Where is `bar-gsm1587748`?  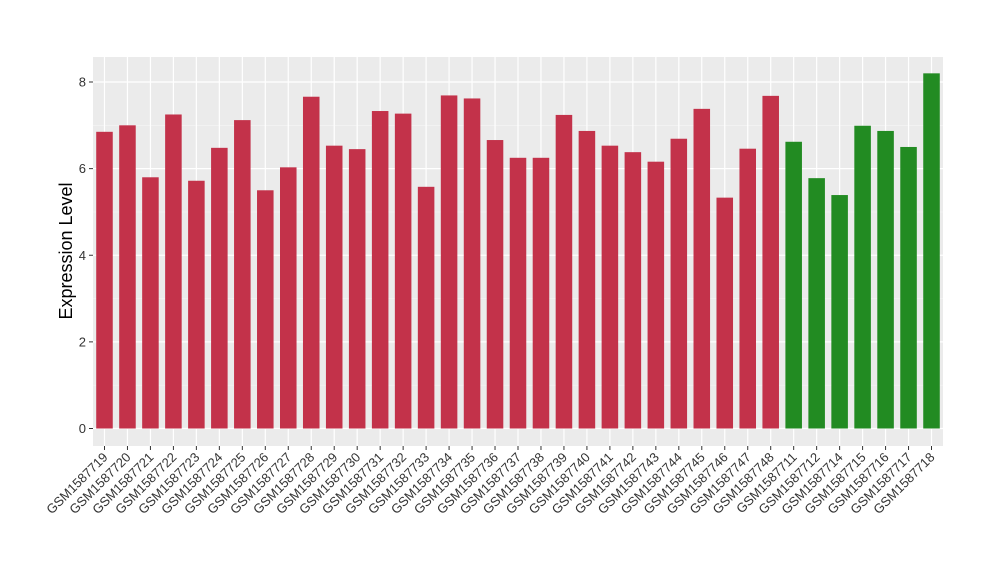
bar-gsm1587748 is located at coordinates (770, 262).